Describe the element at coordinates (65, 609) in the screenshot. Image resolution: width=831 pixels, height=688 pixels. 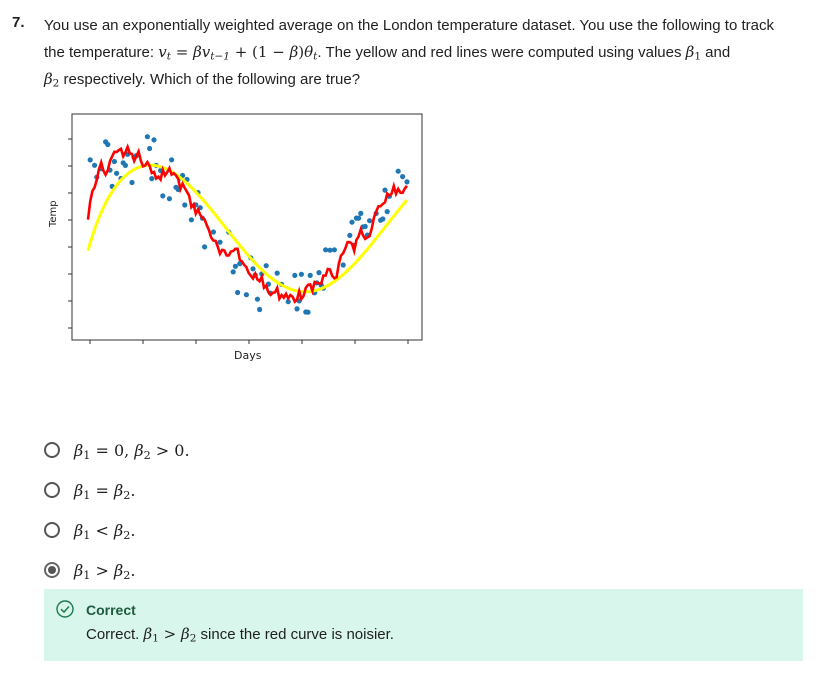
I see `check-circle-icon` at that location.